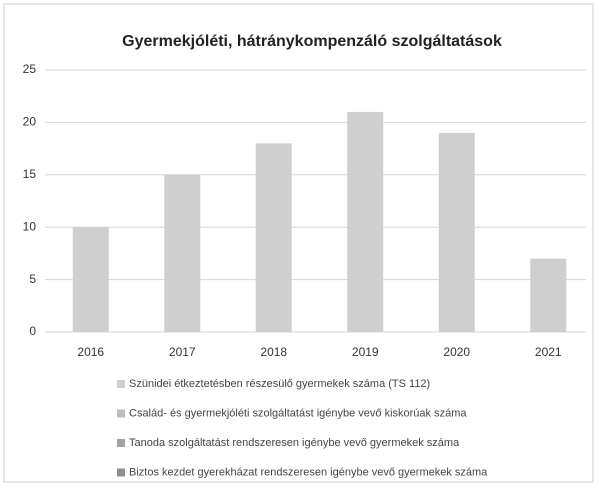  Describe the element at coordinates (273, 352) in the screenshot. I see `x-tick-label: 2018` at that location.